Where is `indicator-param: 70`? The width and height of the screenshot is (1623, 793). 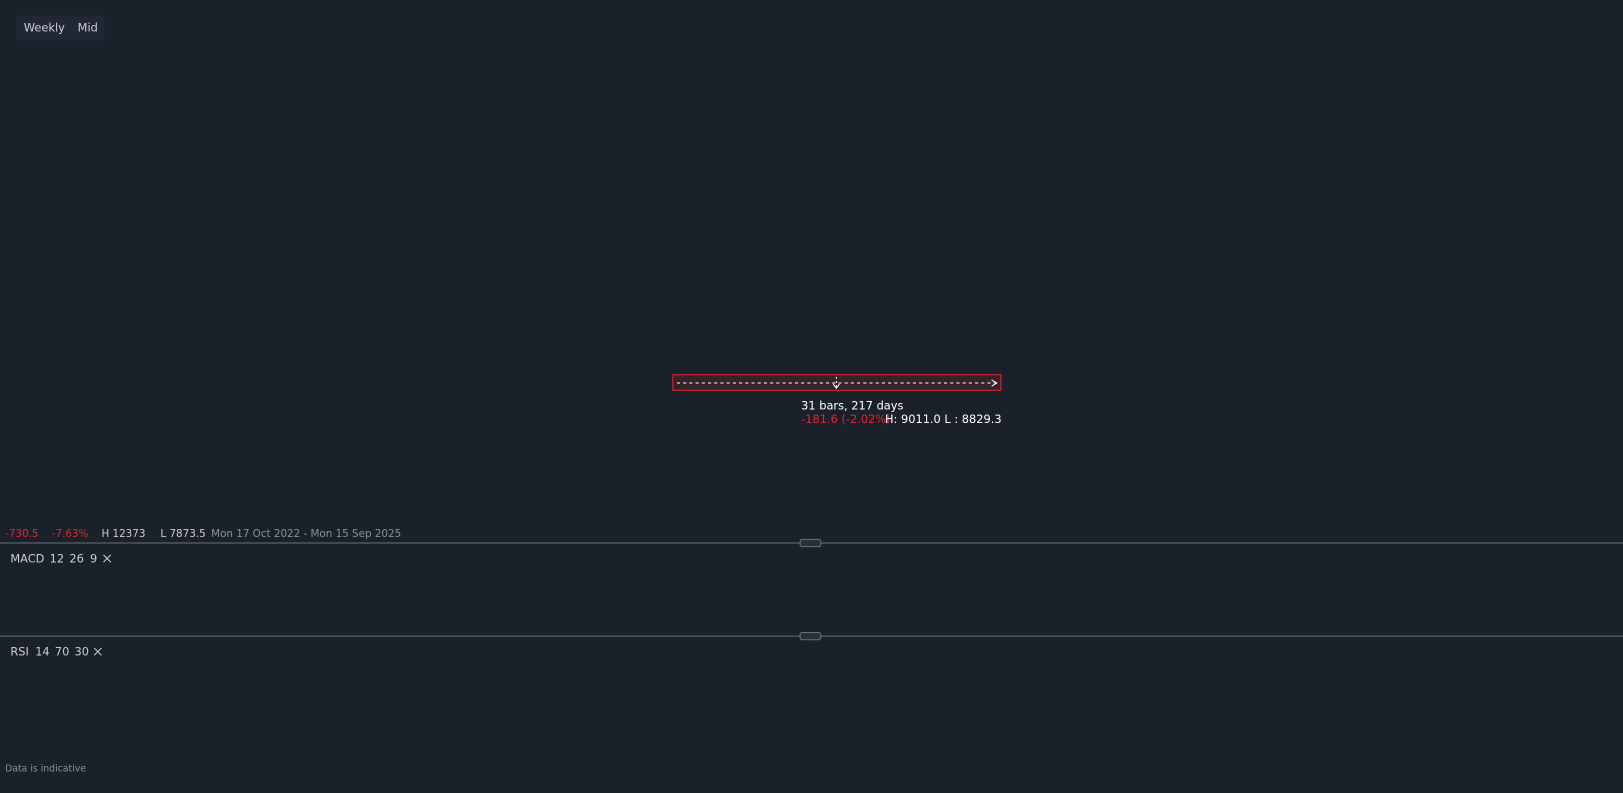 indicator-param: 70 is located at coordinates (62, 652).